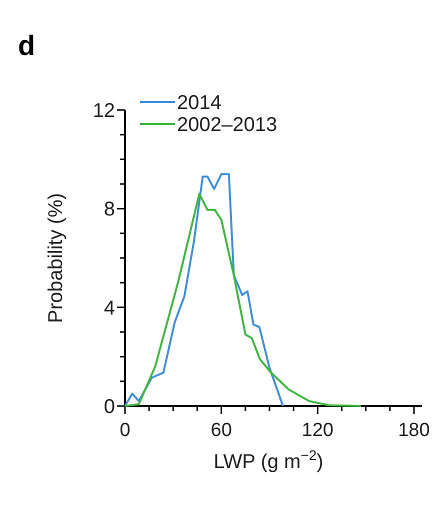 The image size is (437, 505). Describe the element at coordinates (269, 460) in the screenshot. I see `x-axis-title: LWP (g m$^{−2}$)` at that location.